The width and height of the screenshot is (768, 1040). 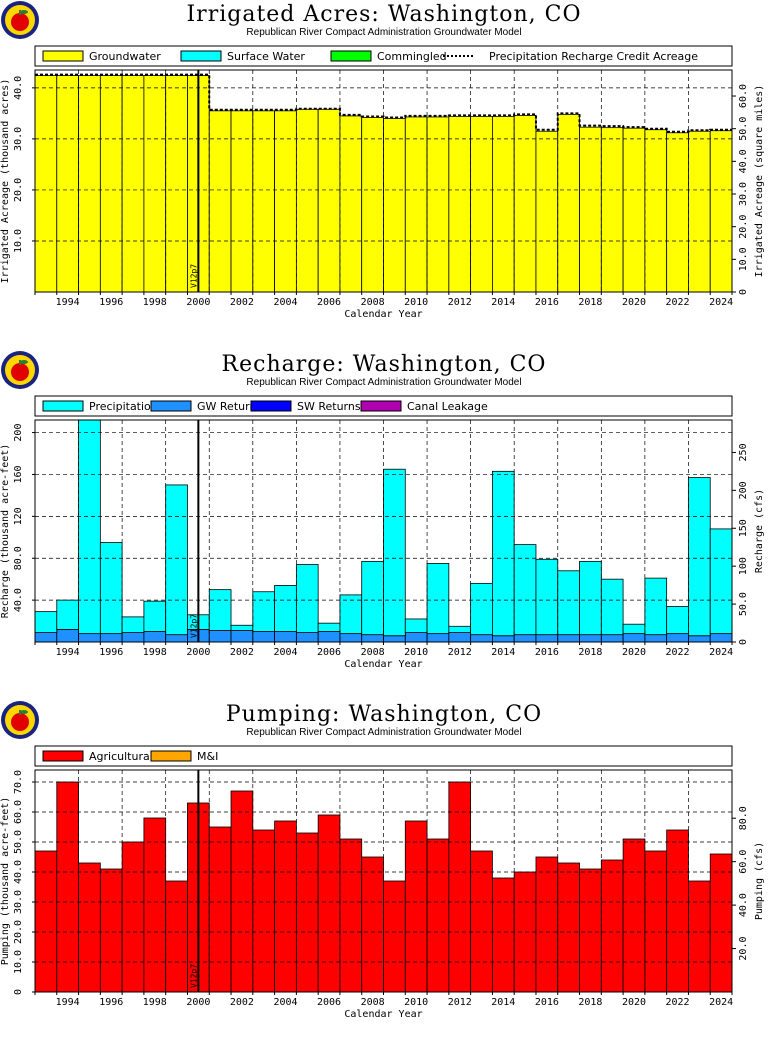 I want to click on x-tick-label: 2012, so click(x=460, y=1002).